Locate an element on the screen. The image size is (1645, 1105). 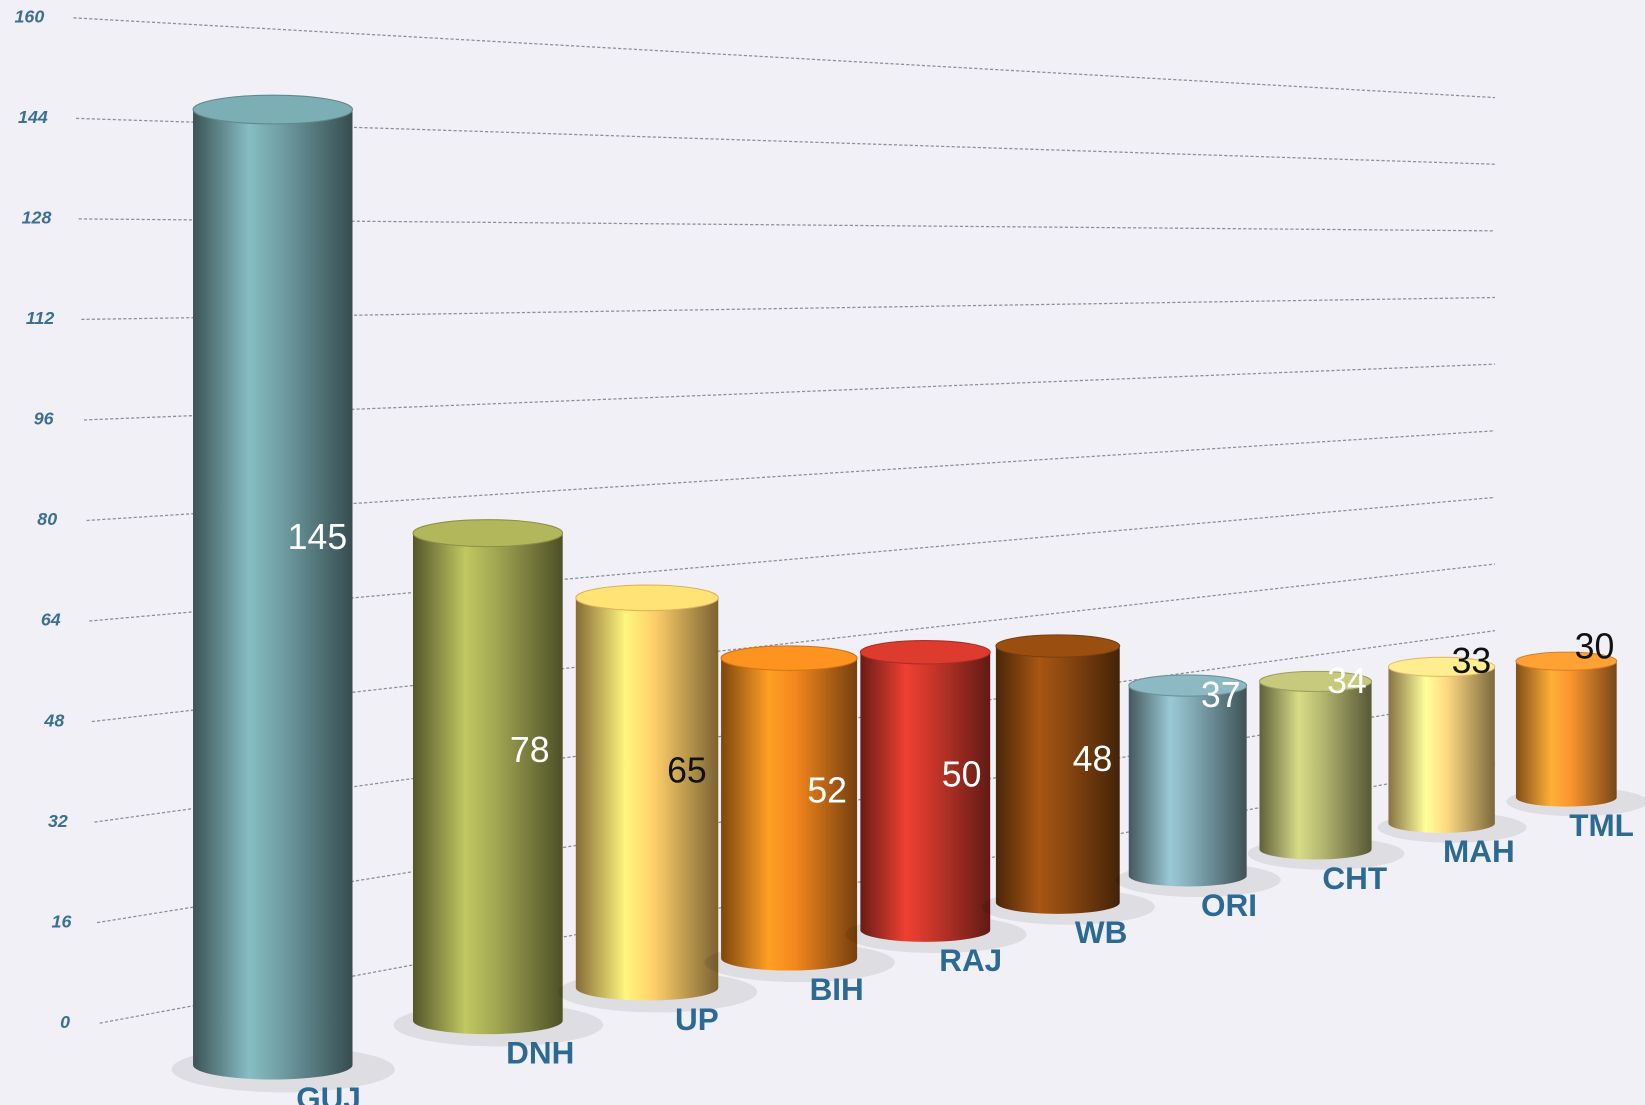
y-tick-label: 128 is located at coordinates (37, 218).